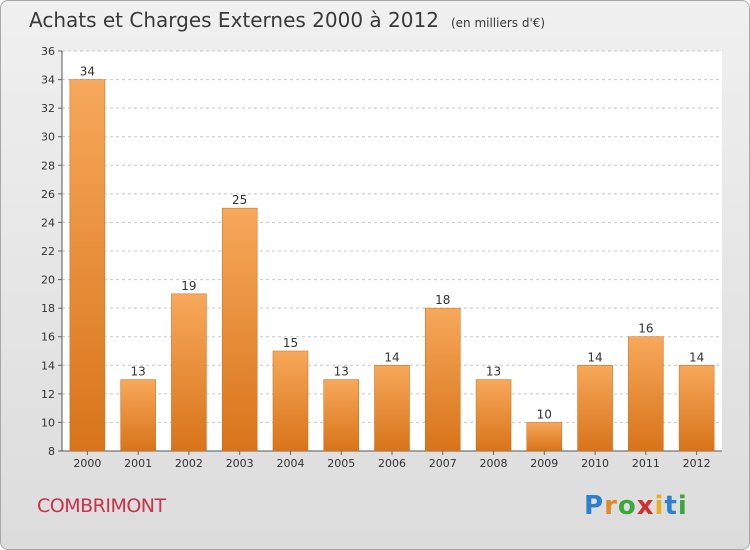  What do you see at coordinates (442, 300) in the screenshot?
I see `data-label: 18` at bounding box center [442, 300].